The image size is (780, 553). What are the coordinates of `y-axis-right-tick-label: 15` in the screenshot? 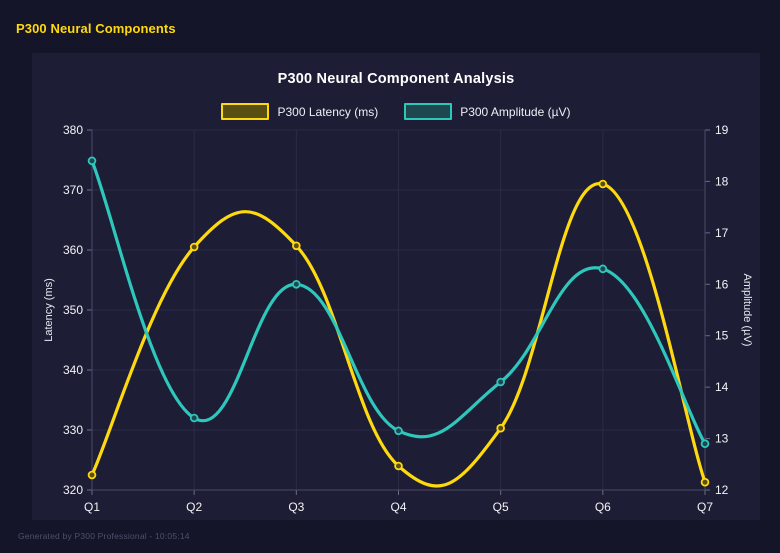 It's located at (722, 336).